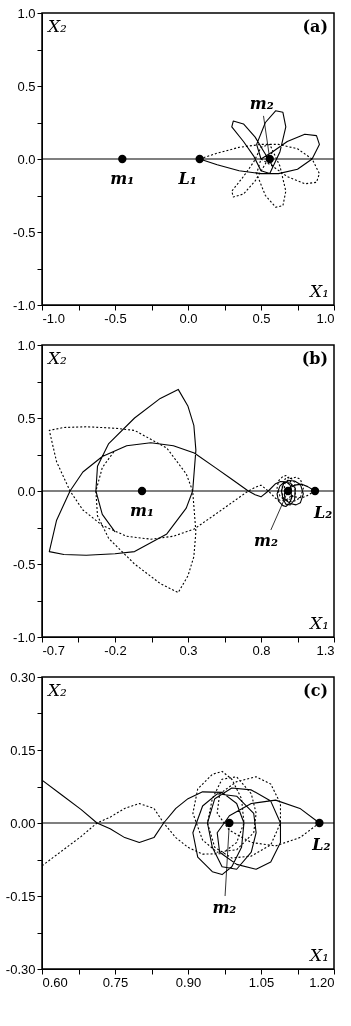 This screenshot has height=1026, width=351. I want to click on x-tick-label: -0.7, so click(53, 650).